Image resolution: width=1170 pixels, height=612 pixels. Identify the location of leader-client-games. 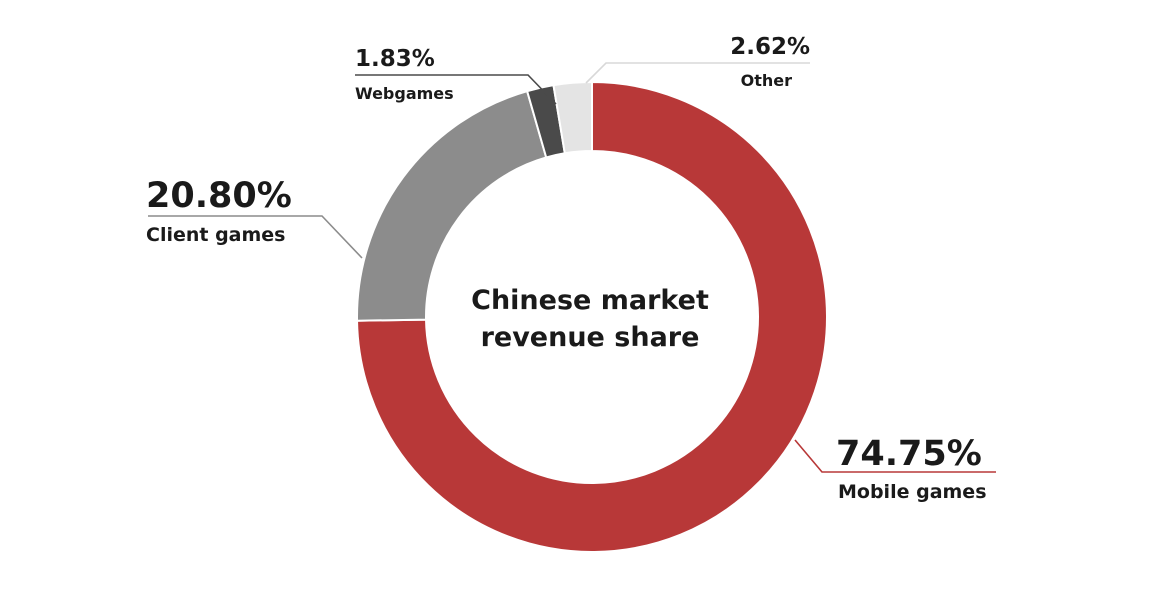
(255, 237).